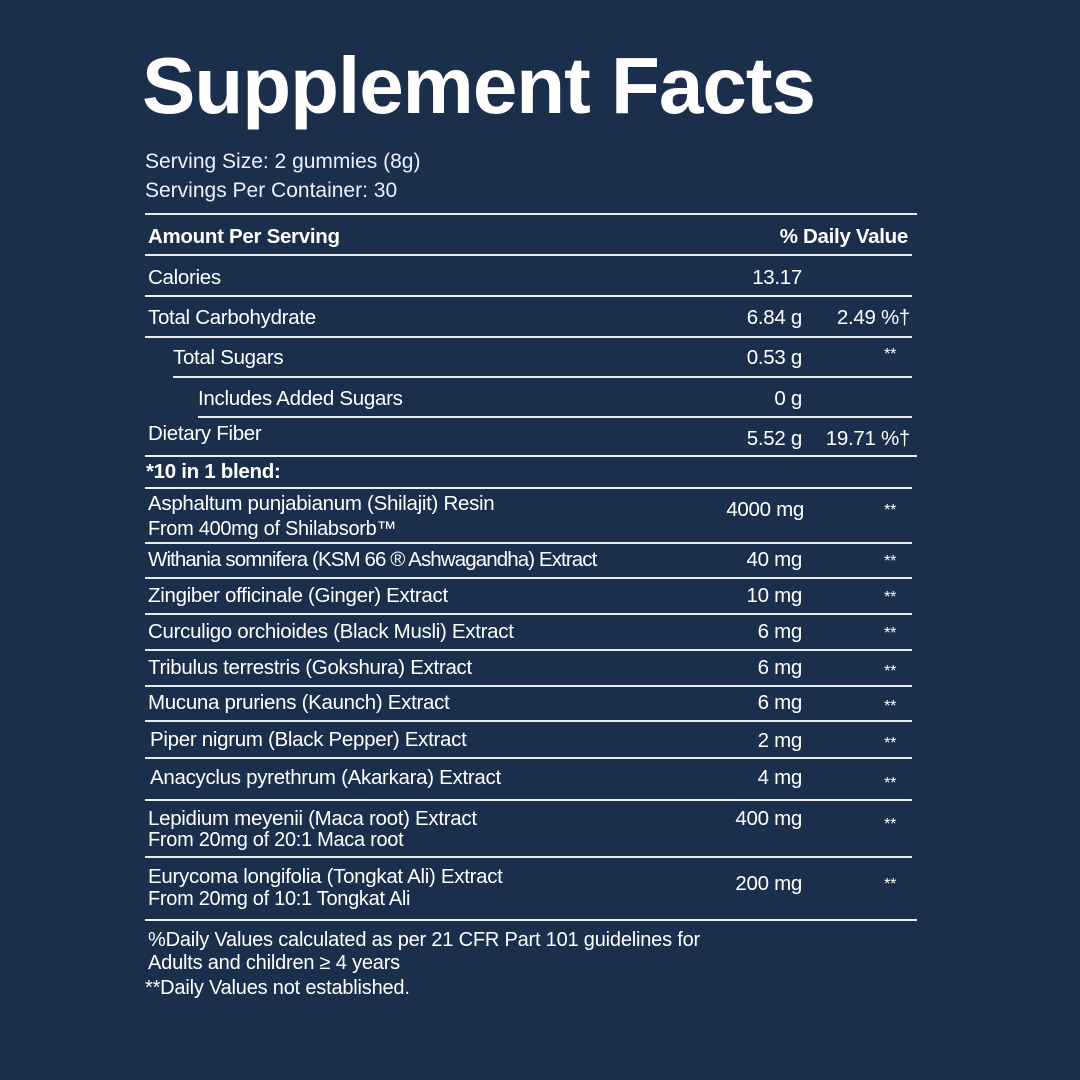 Image resolution: width=1080 pixels, height=1080 pixels. I want to click on nutrient-amount: 5.52 g, so click(774, 438).